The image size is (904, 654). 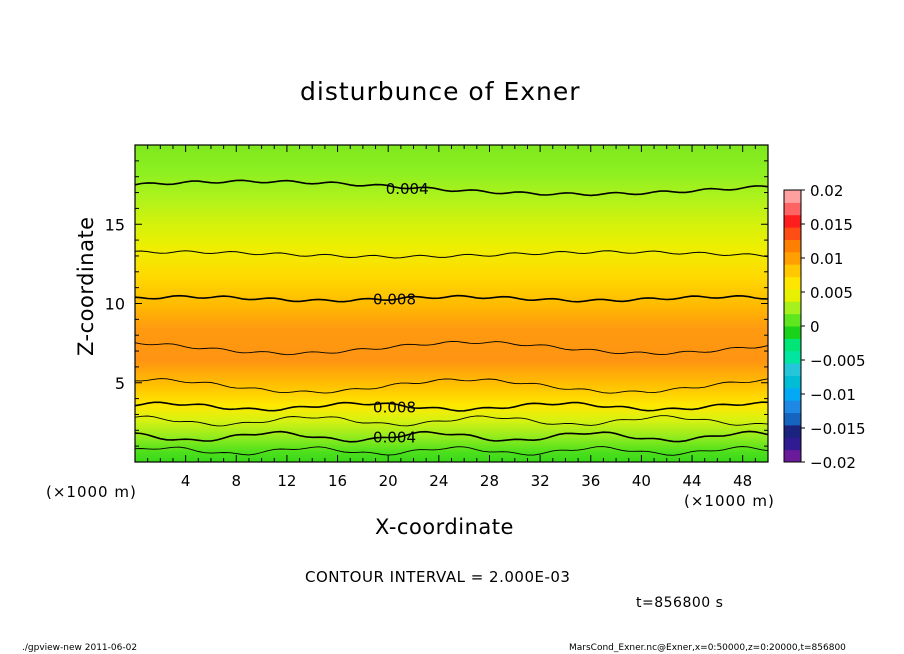 What do you see at coordinates (80, 648) in the screenshot?
I see `footer-left: ./gpview-new 2011-06-02` at bounding box center [80, 648].